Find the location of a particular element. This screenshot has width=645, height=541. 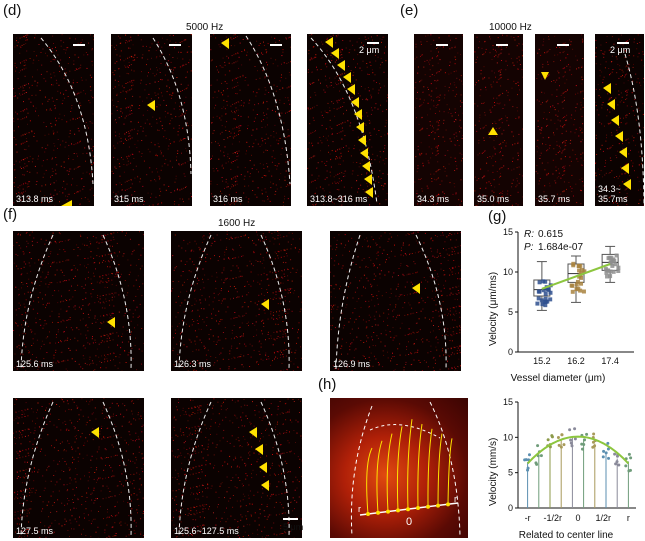

bar-xtick-label: 0 is located at coordinates (577, 518).